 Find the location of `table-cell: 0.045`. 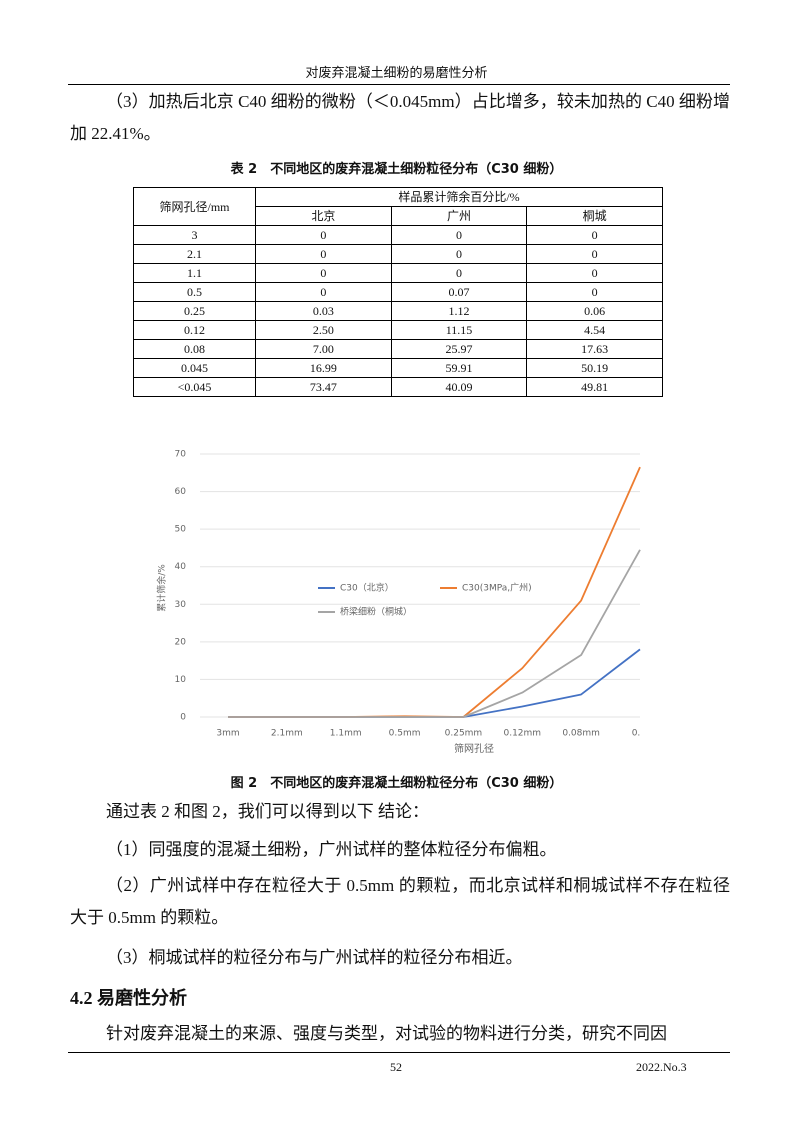

table-cell: 0.045 is located at coordinates (194, 368).